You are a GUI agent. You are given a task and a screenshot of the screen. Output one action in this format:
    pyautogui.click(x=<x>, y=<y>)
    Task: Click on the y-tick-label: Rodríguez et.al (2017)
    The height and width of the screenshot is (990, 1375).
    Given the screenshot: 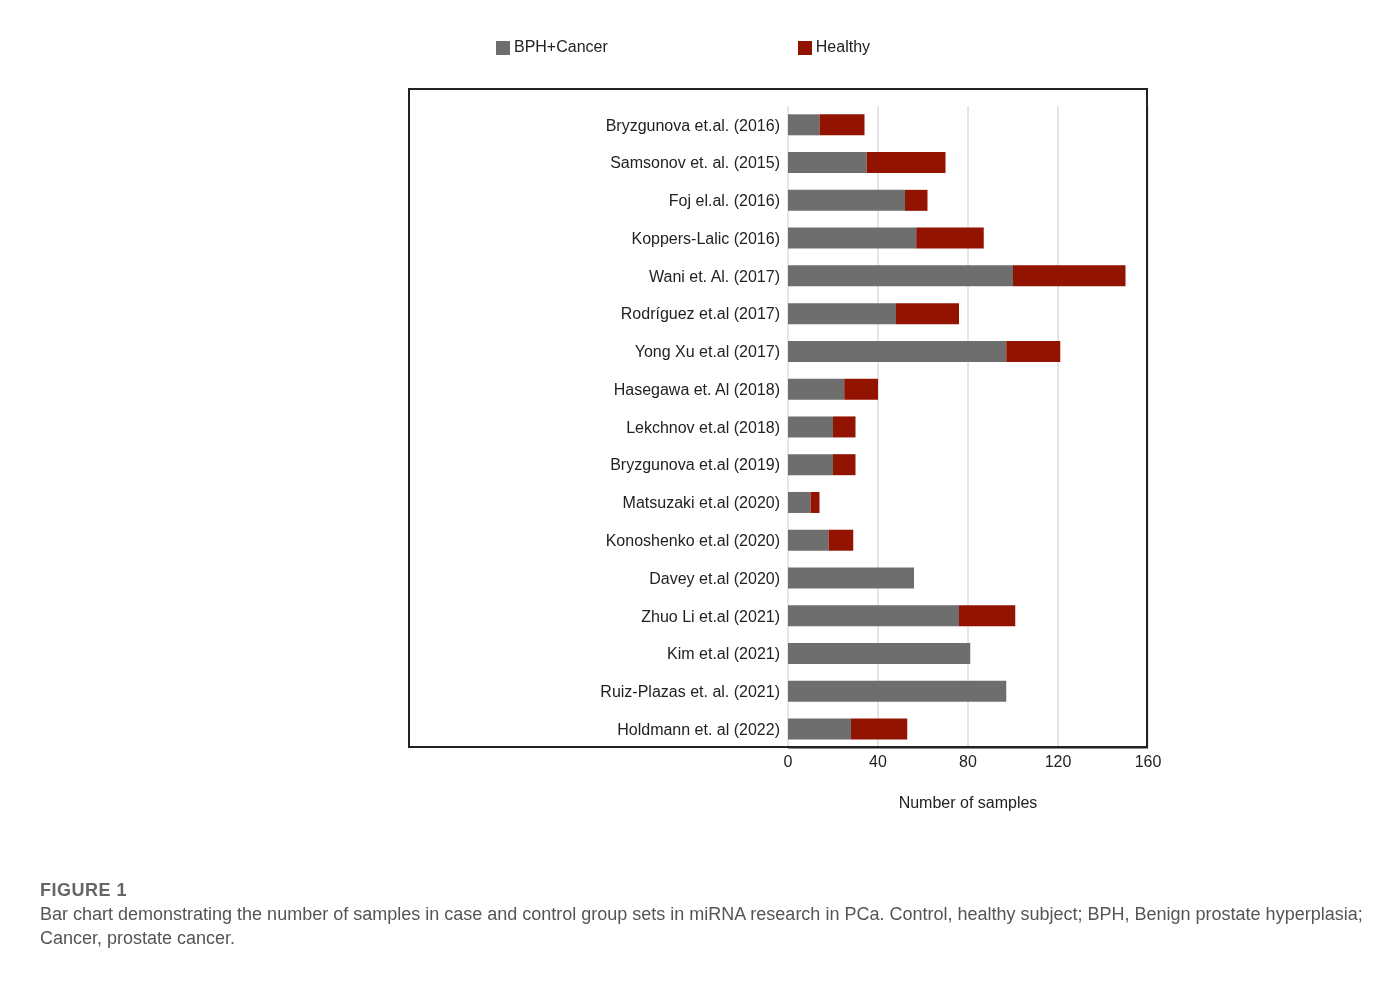 What is the action you would take?
    pyautogui.click(x=700, y=314)
    